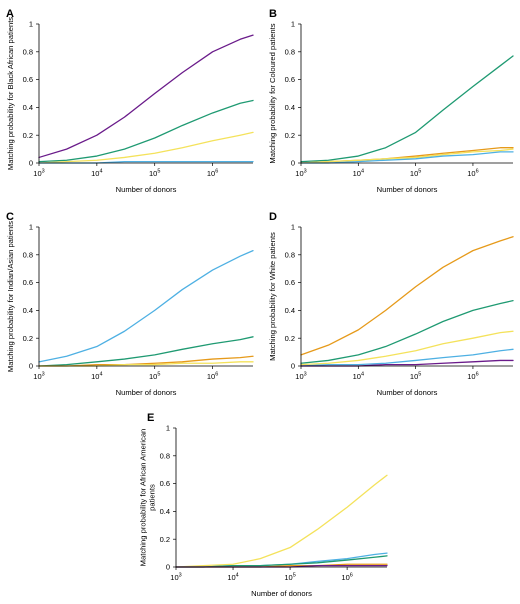 The image size is (520, 604). I want to click on panel-letter: C, so click(10, 217).